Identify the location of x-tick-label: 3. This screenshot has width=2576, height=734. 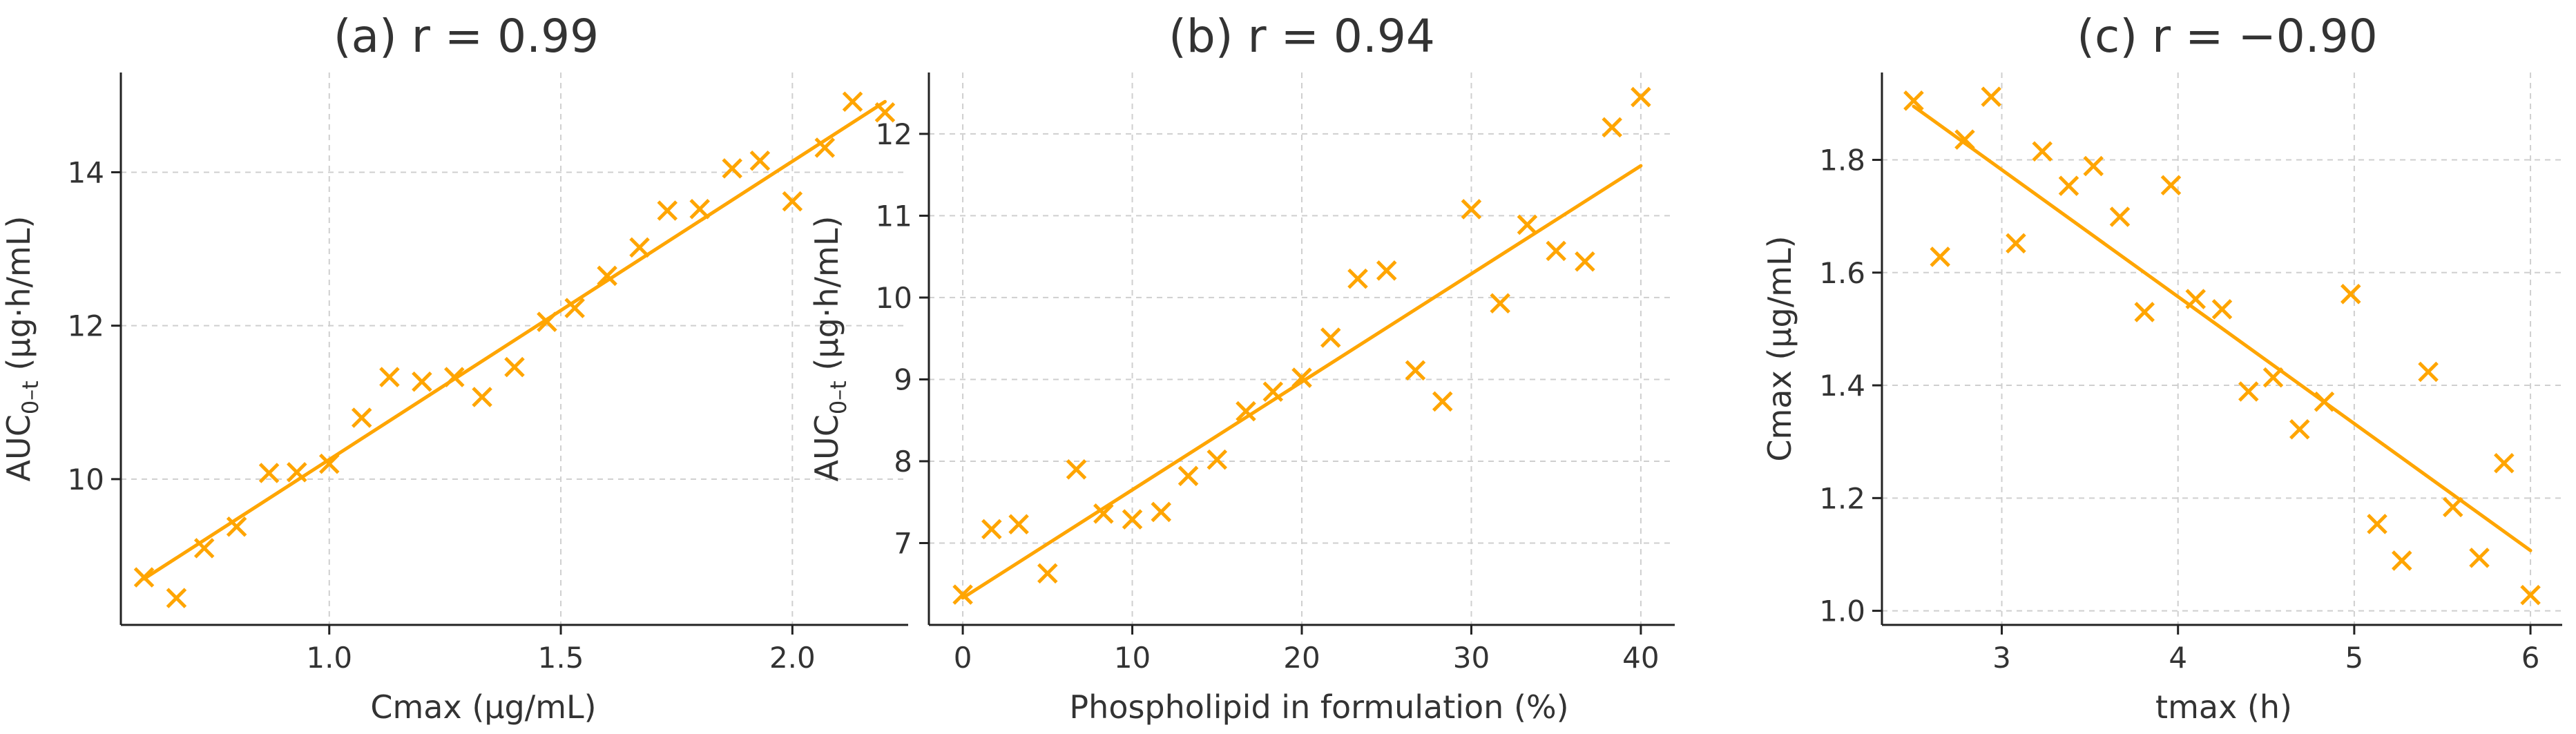
(2001, 658).